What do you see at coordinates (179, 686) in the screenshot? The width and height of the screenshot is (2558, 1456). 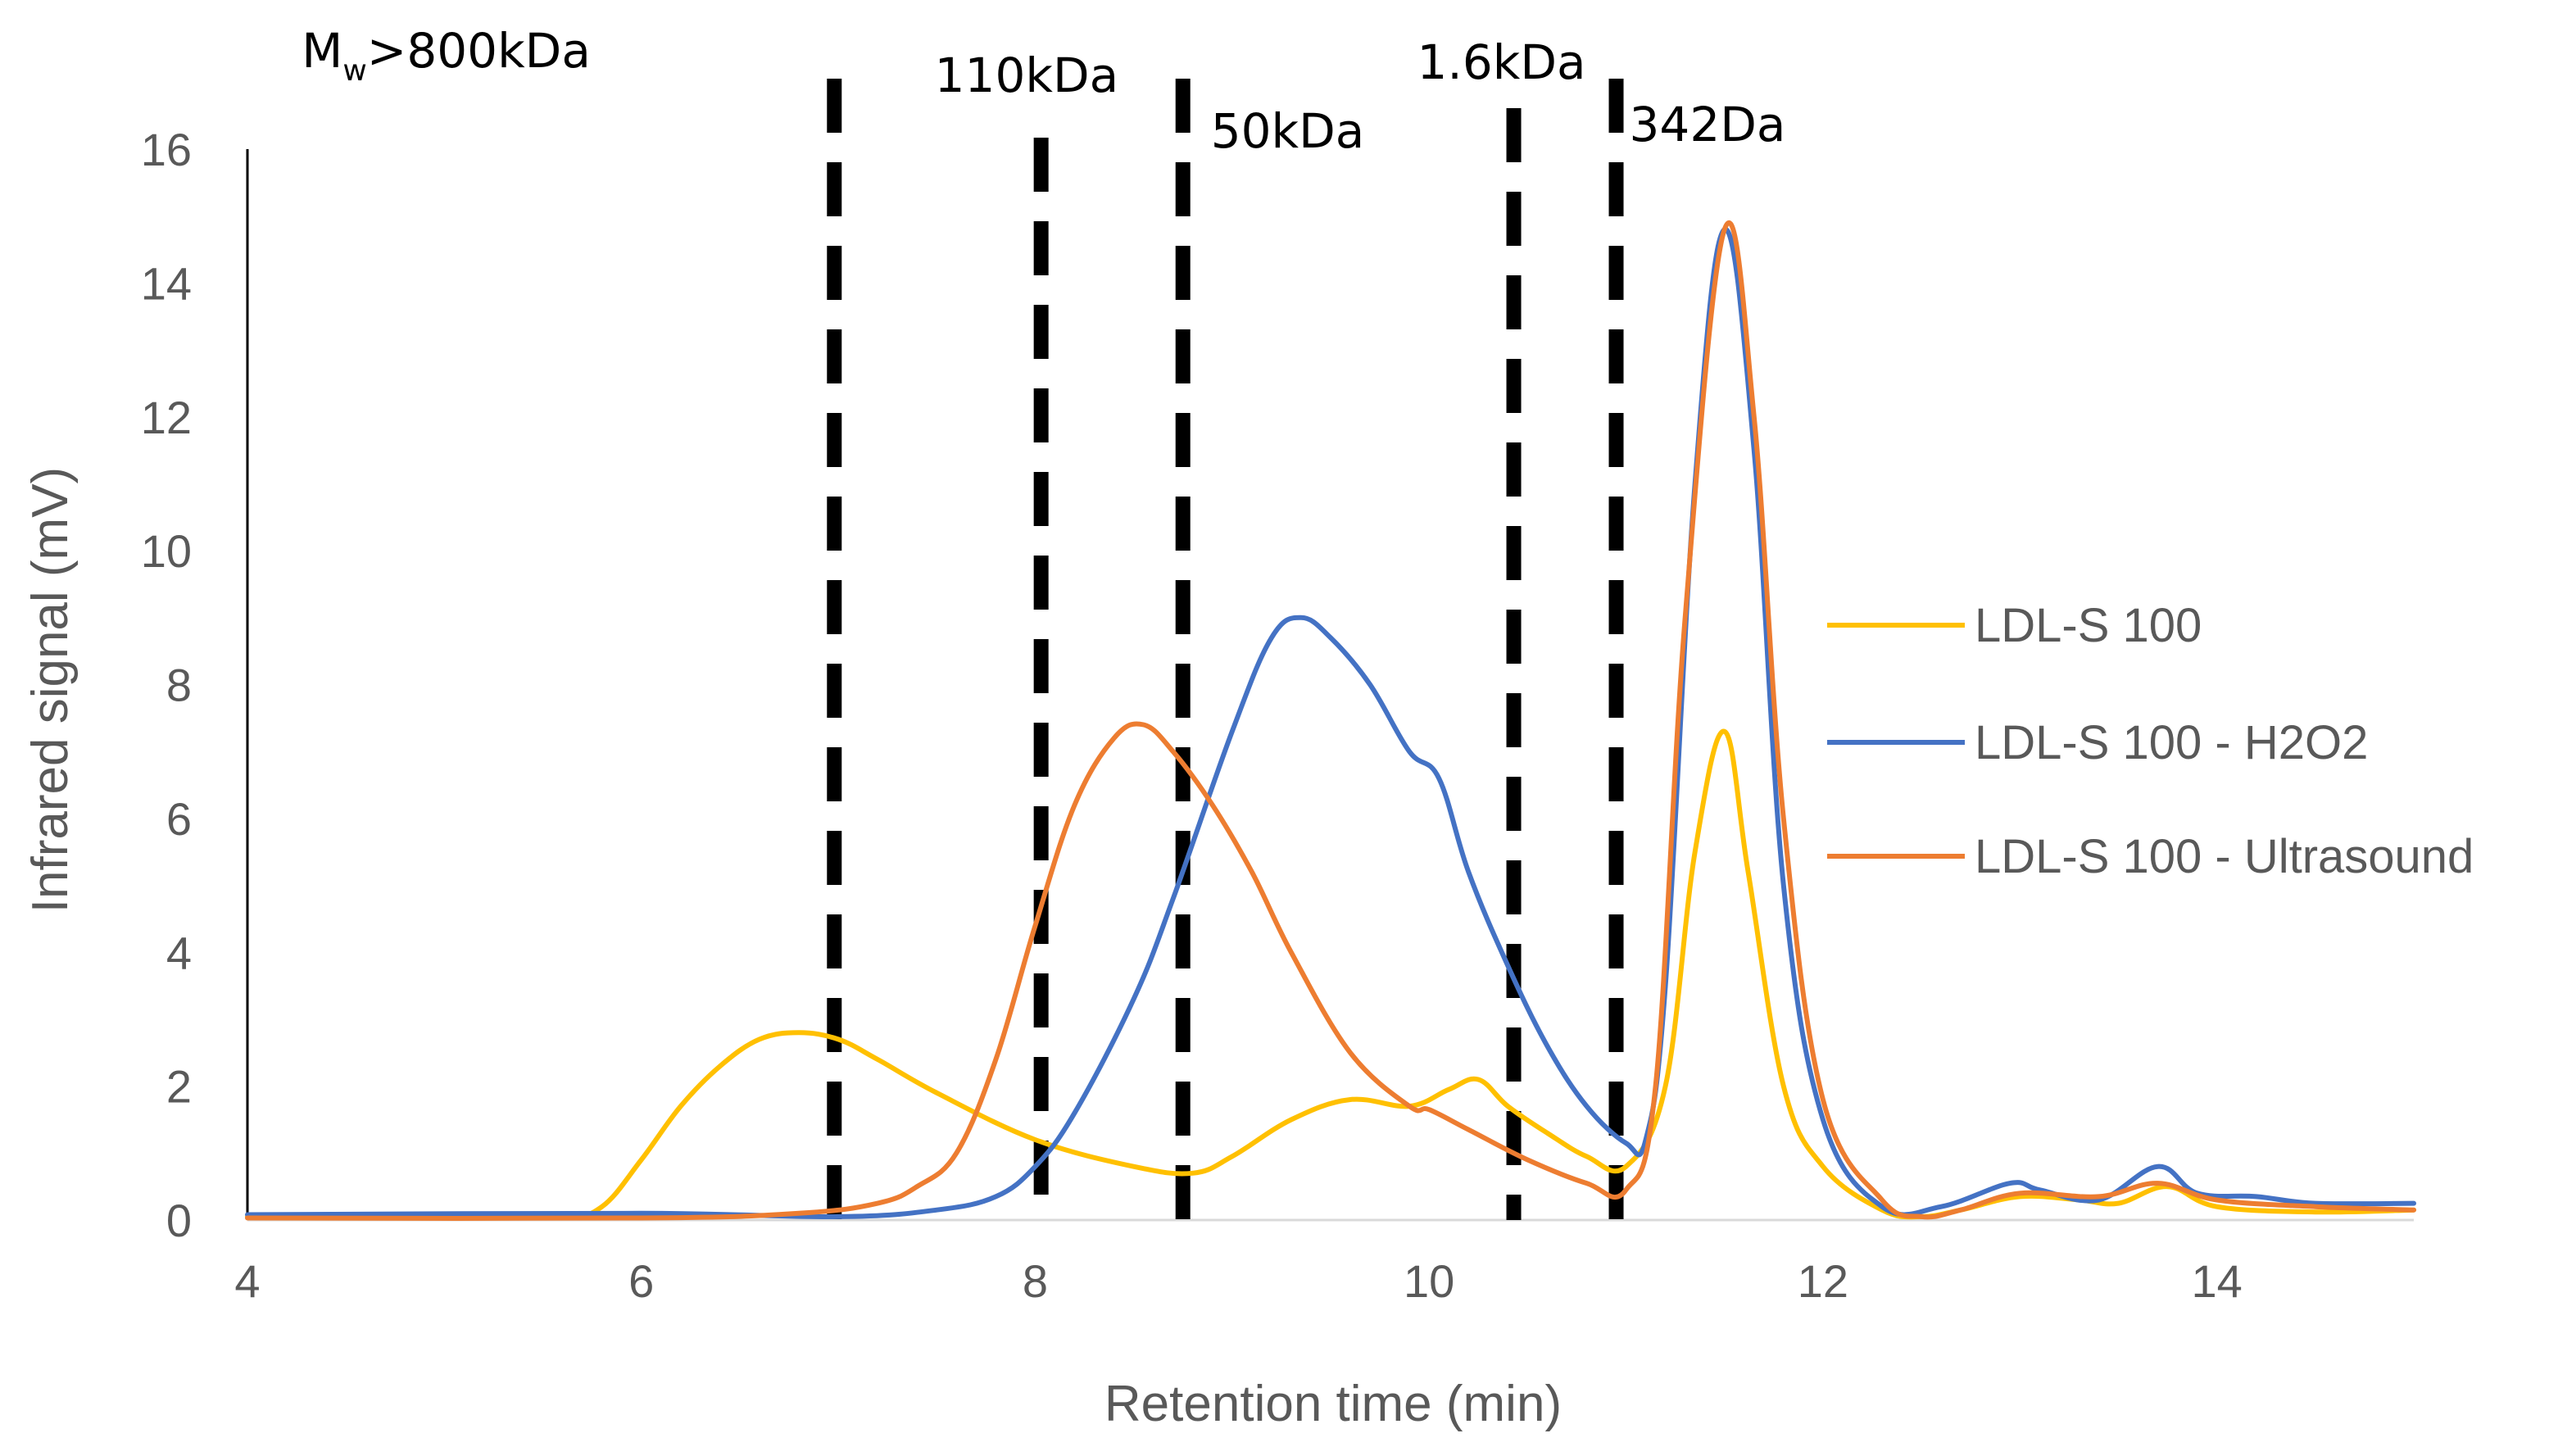 I see `y-tick-label: 8` at bounding box center [179, 686].